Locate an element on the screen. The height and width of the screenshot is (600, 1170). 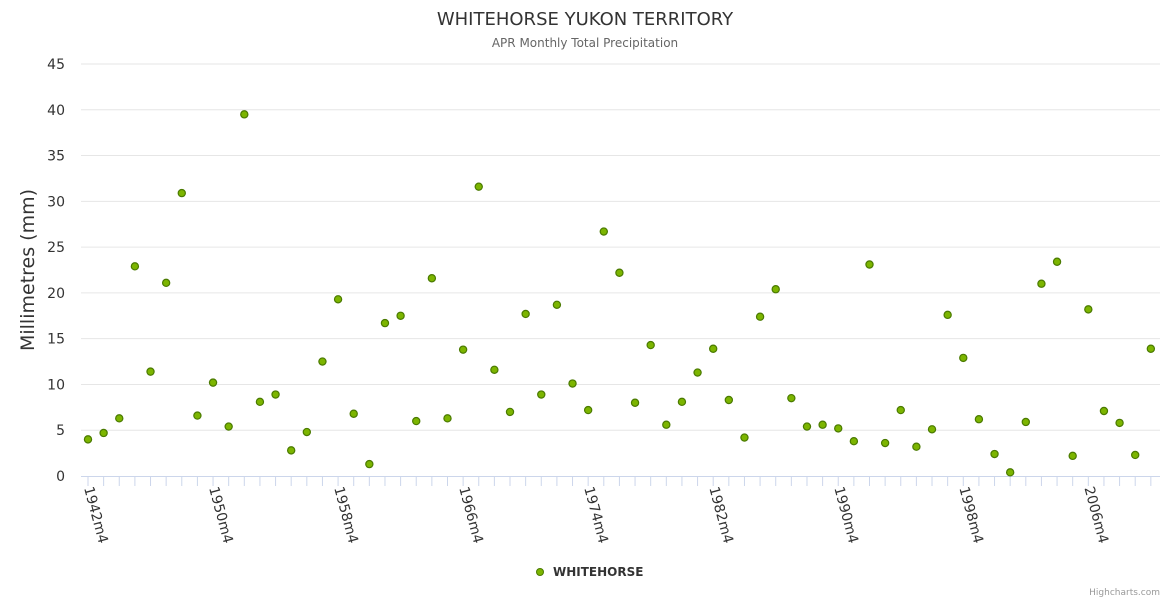
credits: Highcharts.com is located at coordinates (1124, 593).